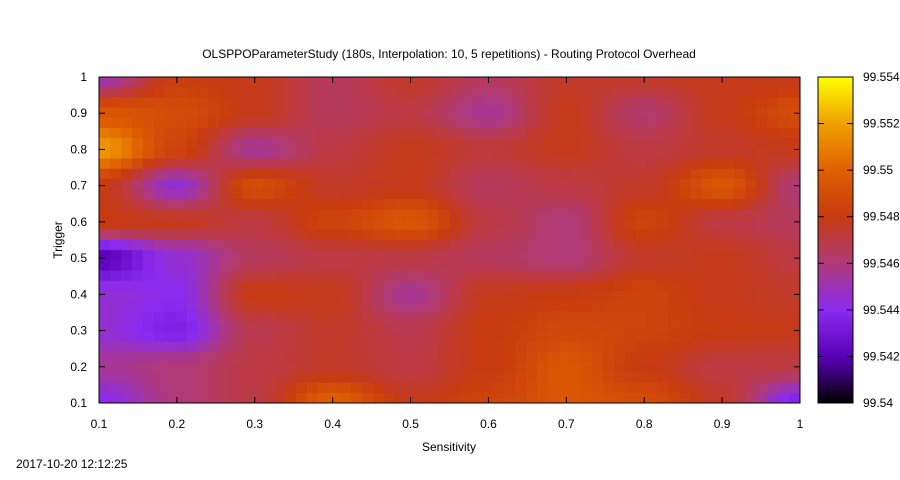  What do you see at coordinates (881, 310) in the screenshot?
I see `colorbar-tick-label: 99.544` at bounding box center [881, 310].